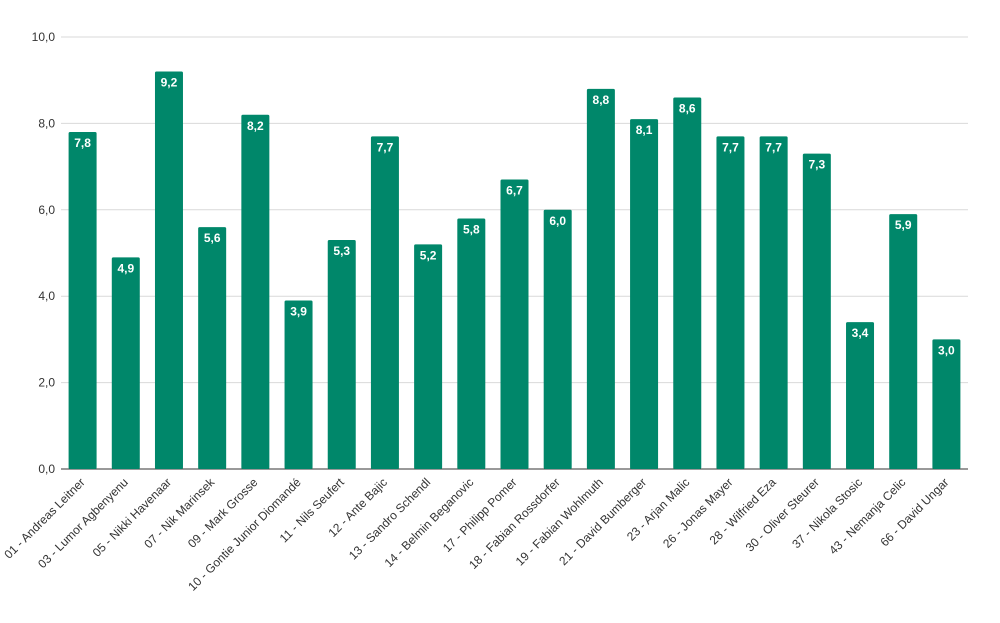 The image size is (1000, 623). Describe the element at coordinates (782, 514) in the screenshot. I see `x-tick-label: 30 - Oliver Steurer` at that location.